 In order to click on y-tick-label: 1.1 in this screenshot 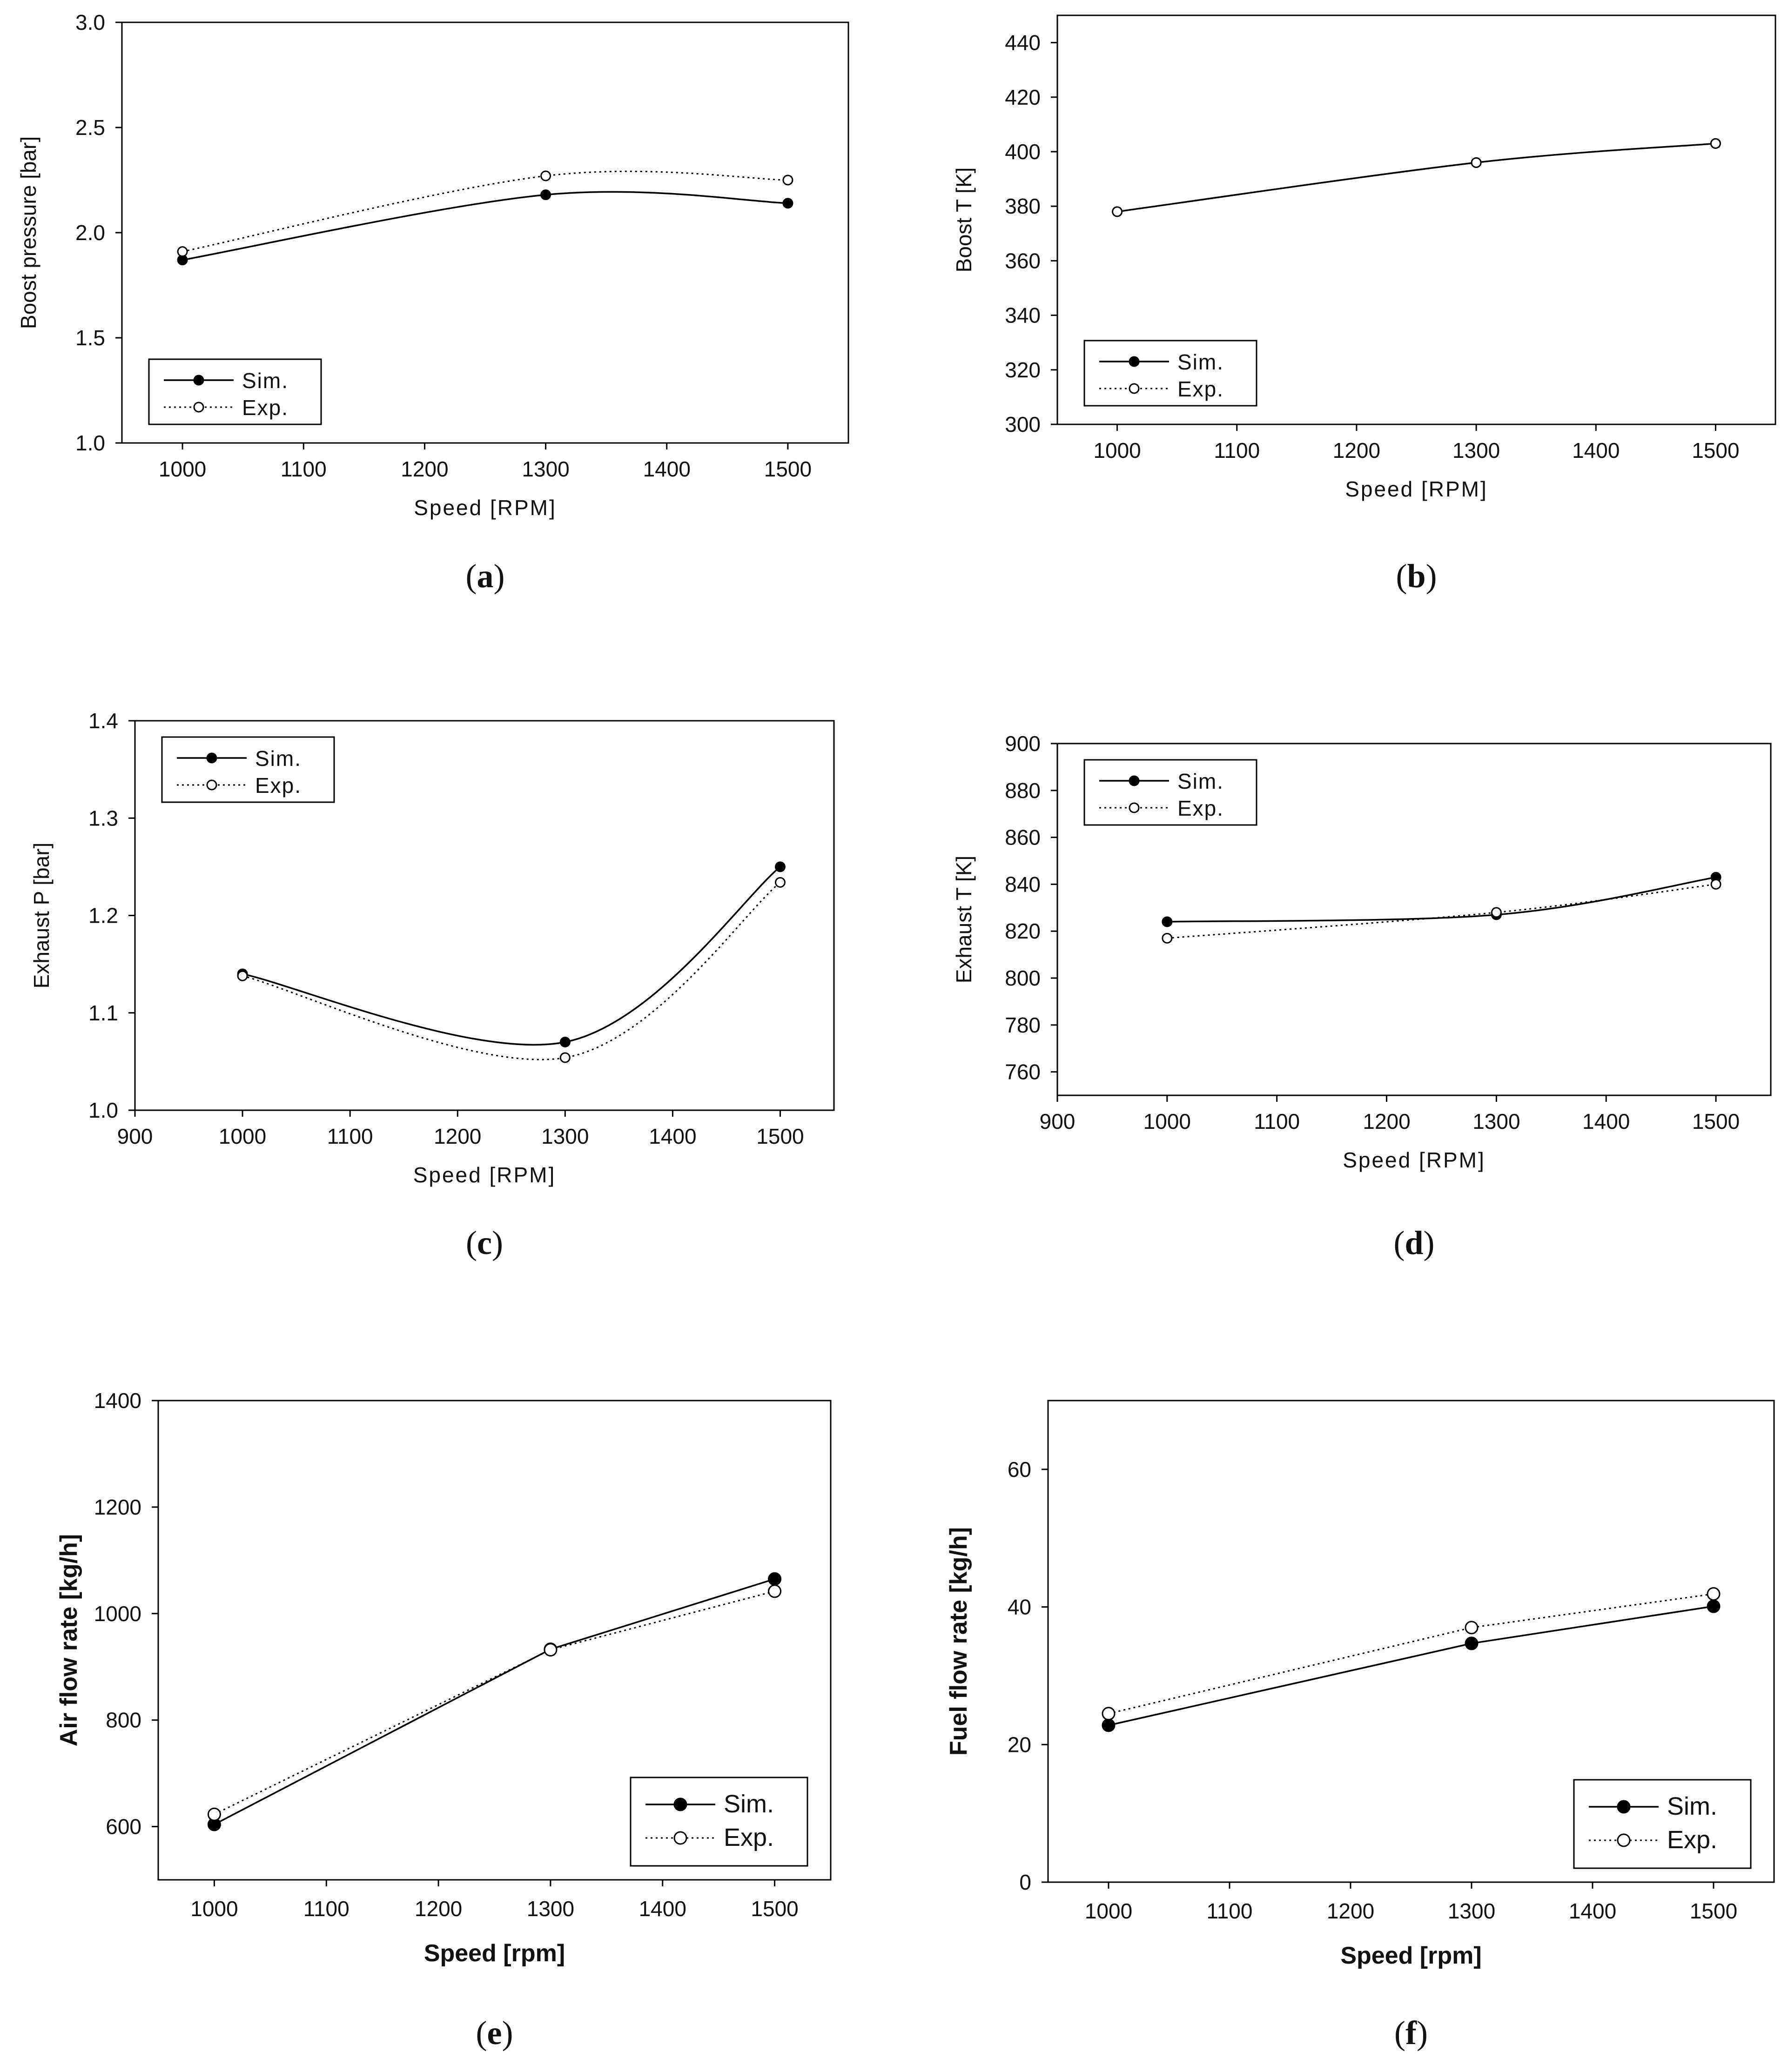, I will do `click(103, 1013)`.